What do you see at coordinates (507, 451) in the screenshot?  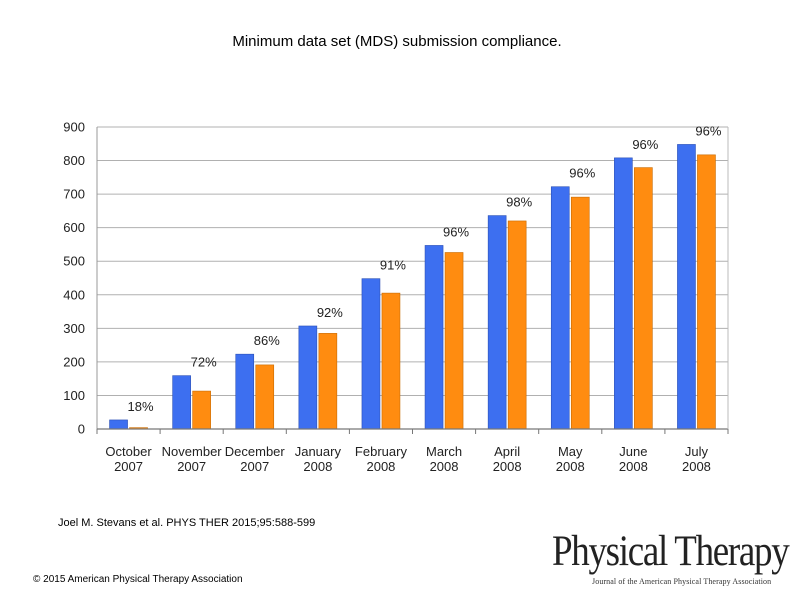 I see `x-tick-label-month: April` at bounding box center [507, 451].